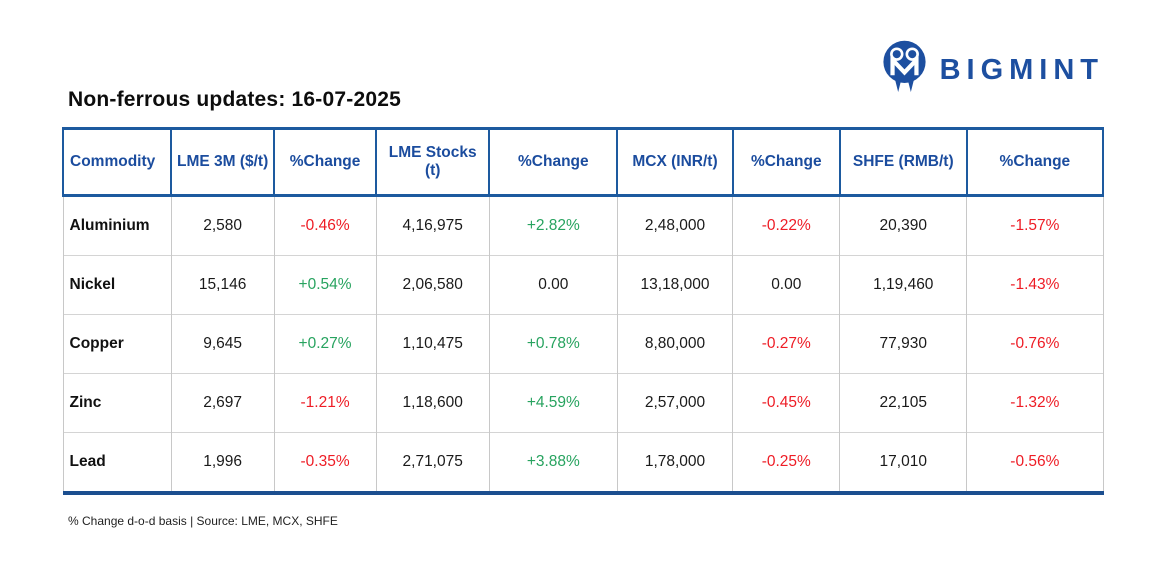  I want to click on change-cell: +0.78%, so click(553, 344).